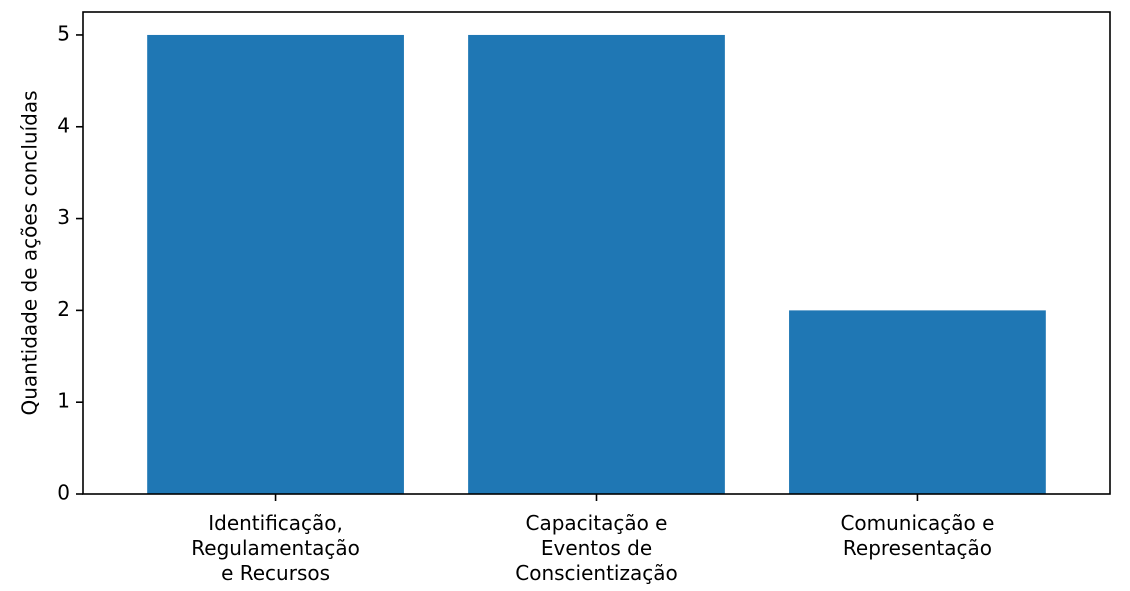 This screenshot has width=1130, height=591. What do you see at coordinates (63, 217) in the screenshot?
I see `y-tick-label: 3` at bounding box center [63, 217].